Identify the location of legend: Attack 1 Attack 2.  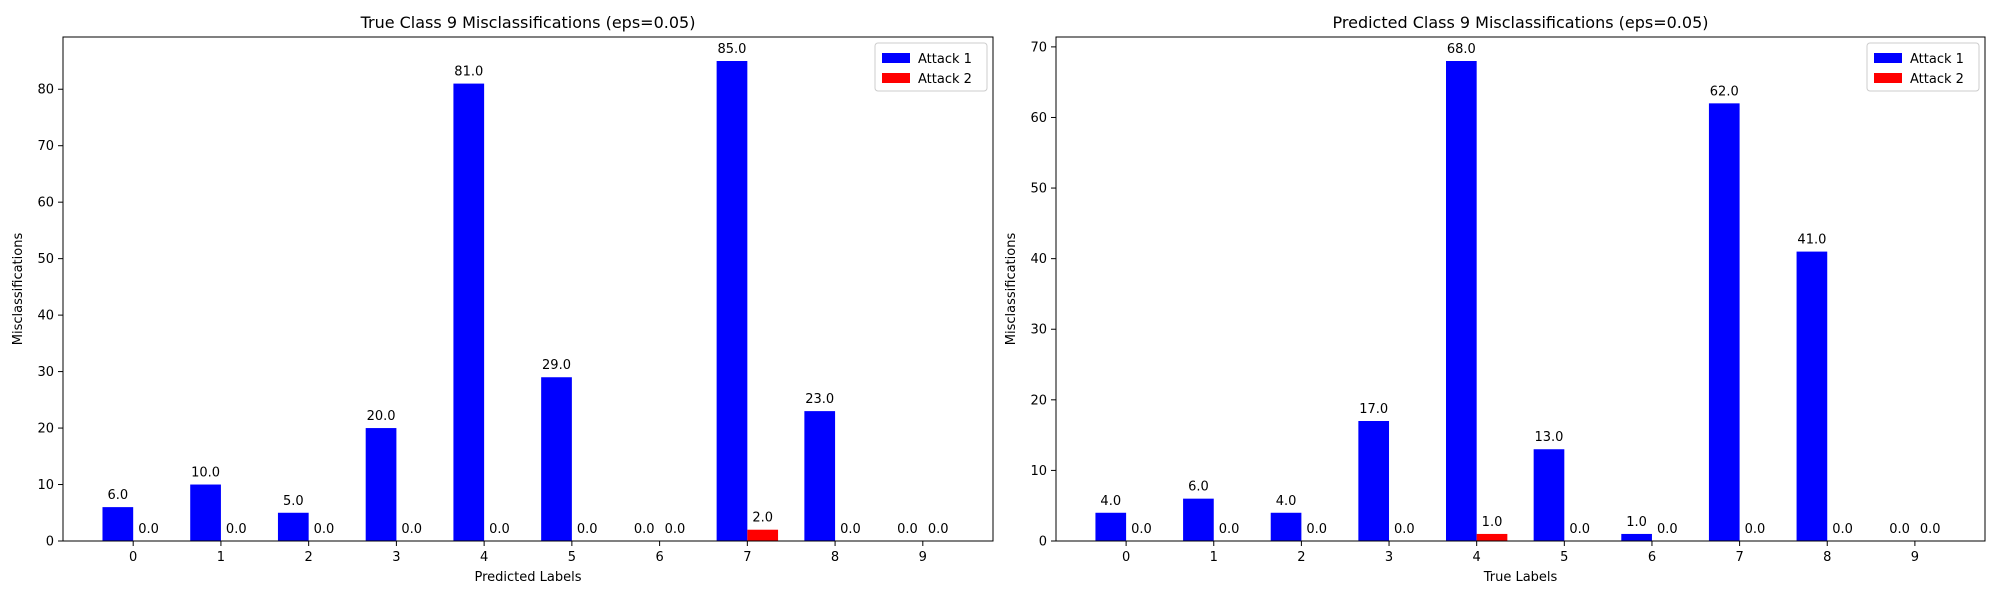
(931, 67).